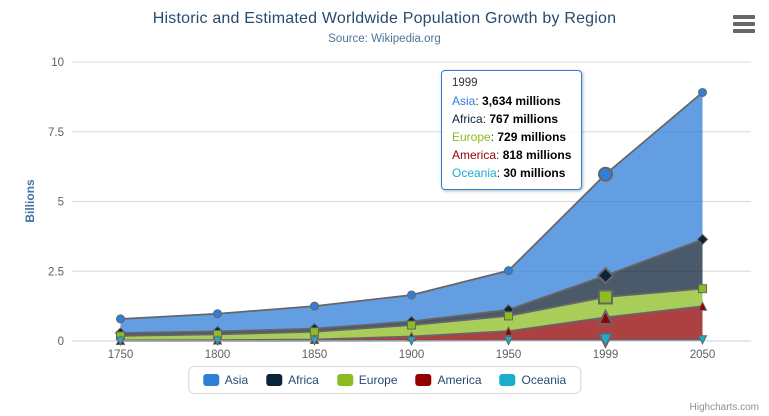 This screenshot has width=769, height=416. What do you see at coordinates (30, 201) in the screenshot?
I see `y-axis-title: Billions` at bounding box center [30, 201].